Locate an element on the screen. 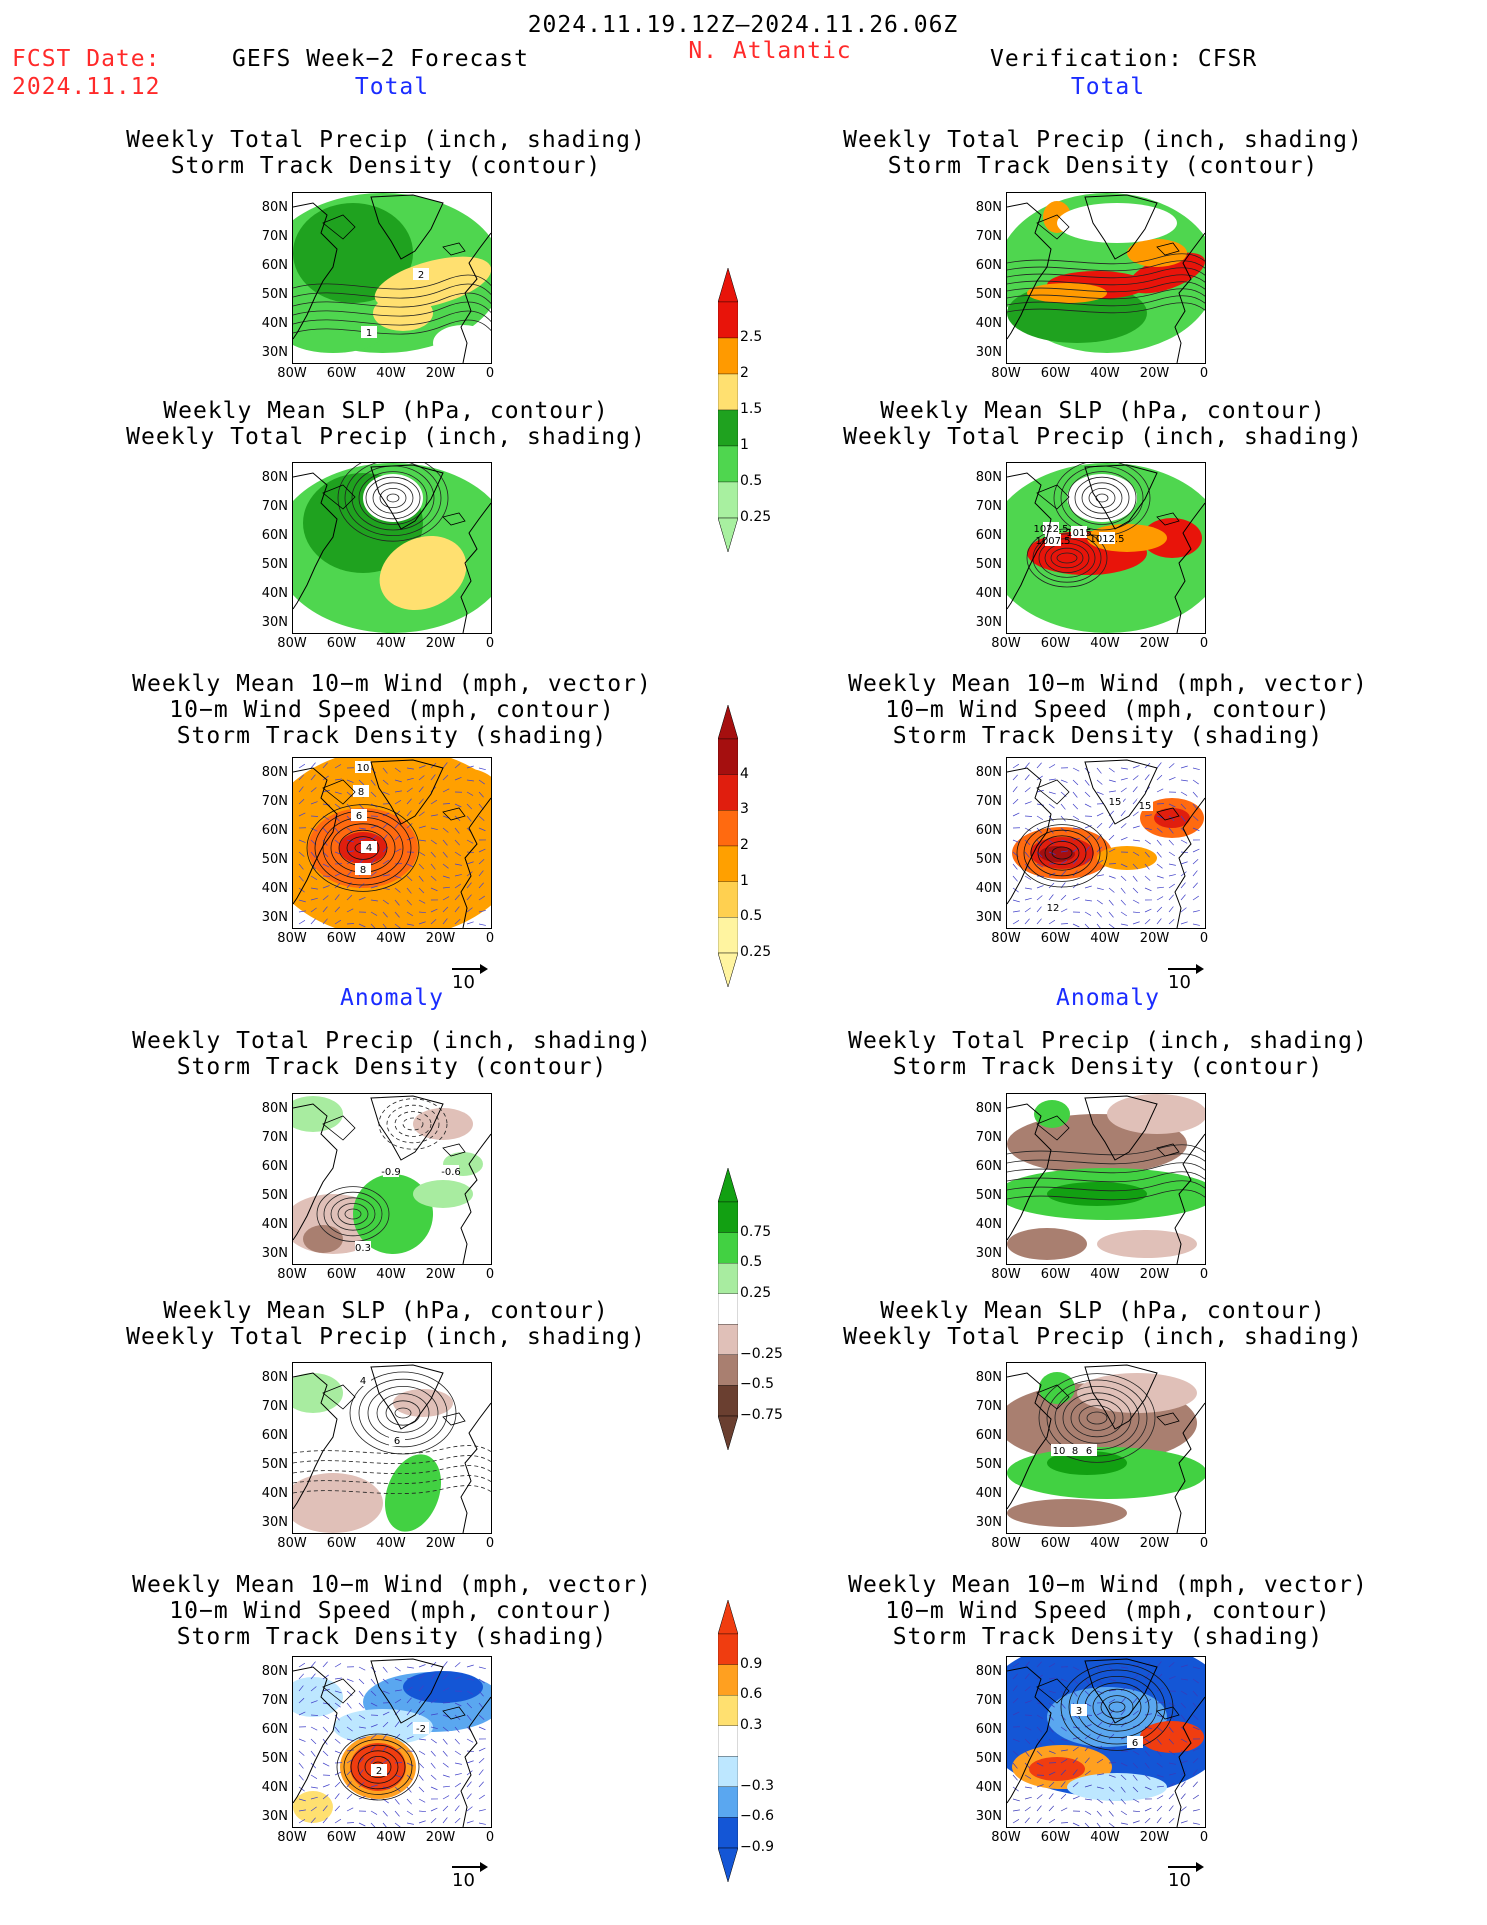 The height and width of the screenshot is (1925, 1487). latitude-tick-label: 60N is located at coordinates (274, 535).